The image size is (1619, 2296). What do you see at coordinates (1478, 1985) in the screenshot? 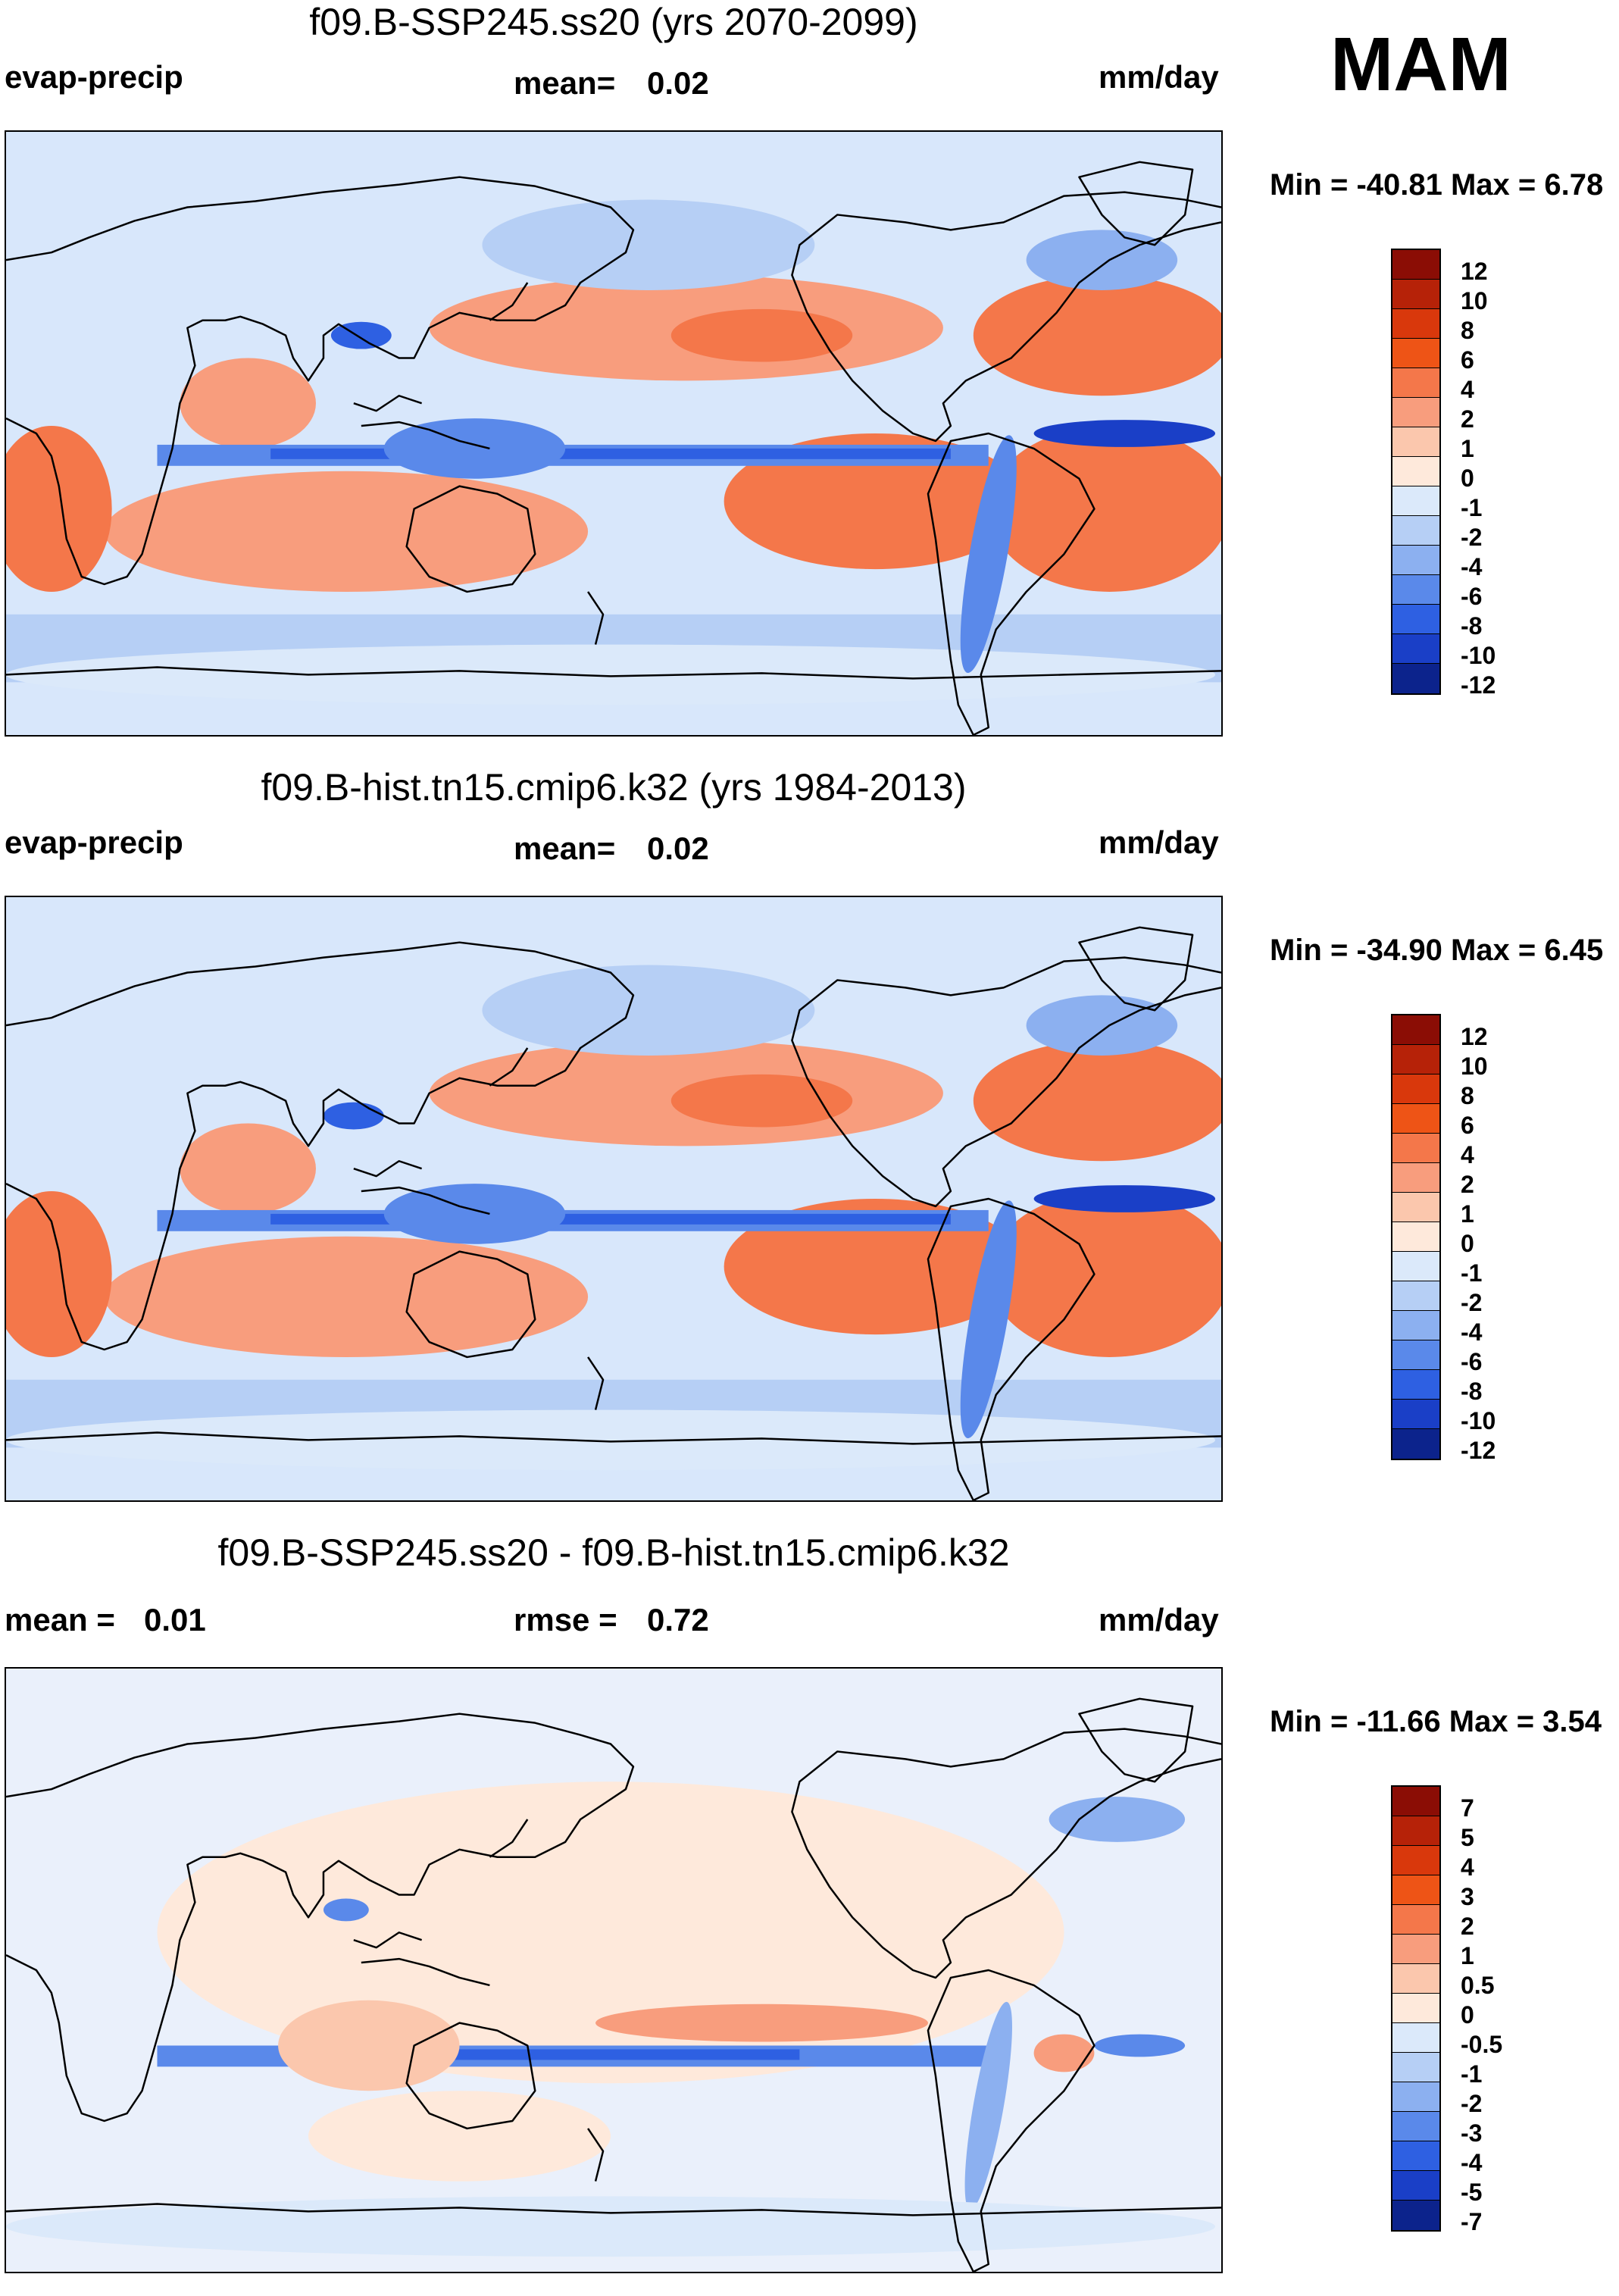
I see `colorbar-tick-label: 0.5` at bounding box center [1478, 1985].